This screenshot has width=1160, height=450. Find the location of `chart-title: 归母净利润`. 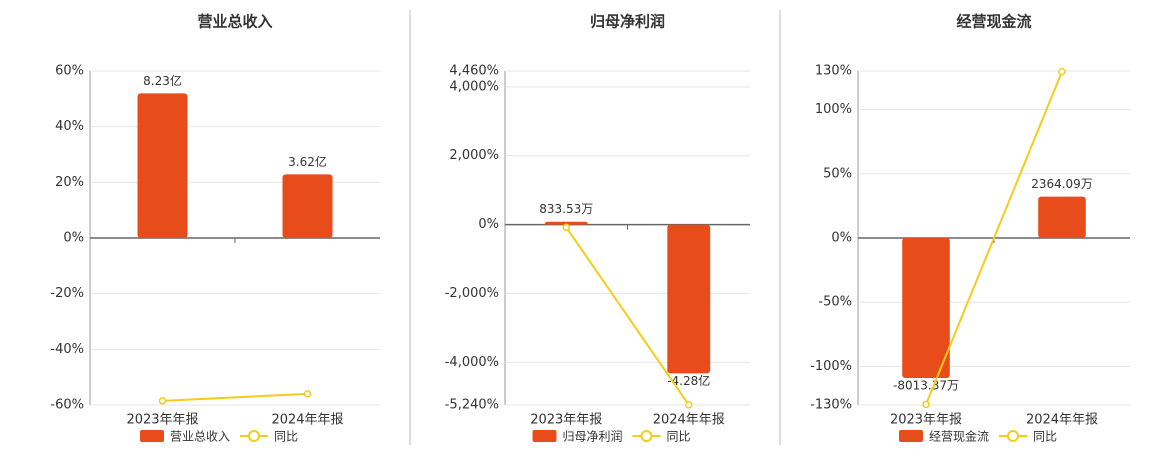

chart-title: 归母净利润 is located at coordinates (627, 22).